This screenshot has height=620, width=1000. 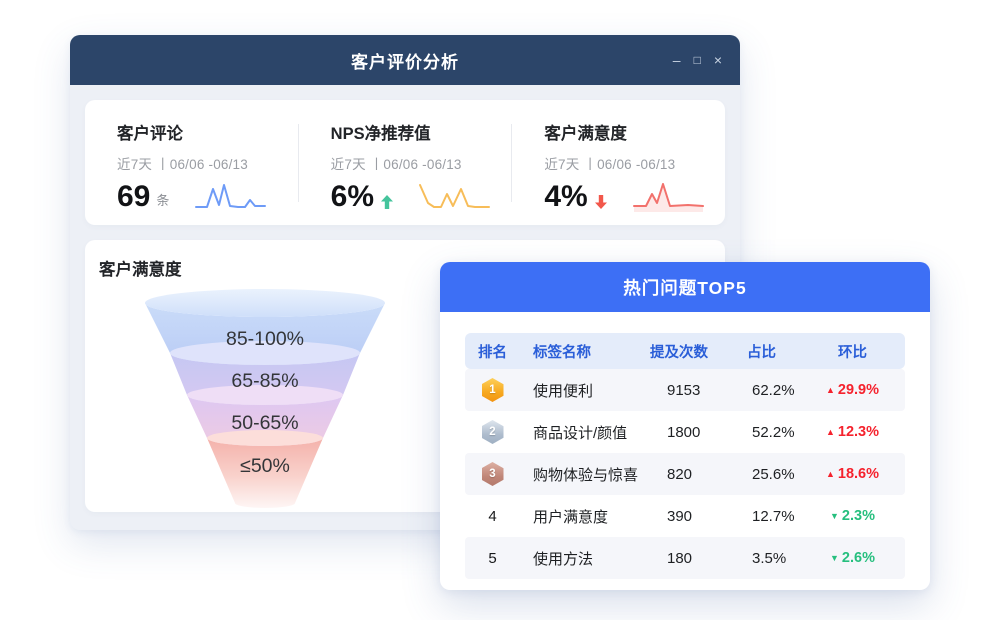 I want to click on rank-number: 4, so click(x=492, y=516).